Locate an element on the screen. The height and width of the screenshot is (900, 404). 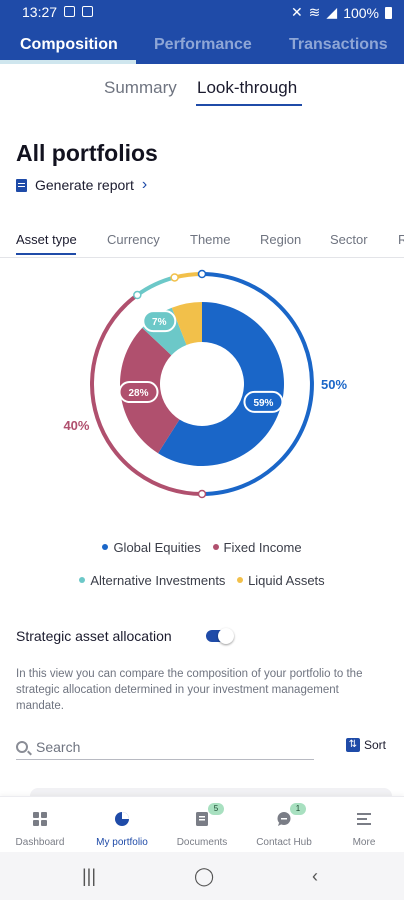
nav-dashboard: Dashboard is located at coordinates (40, 825).